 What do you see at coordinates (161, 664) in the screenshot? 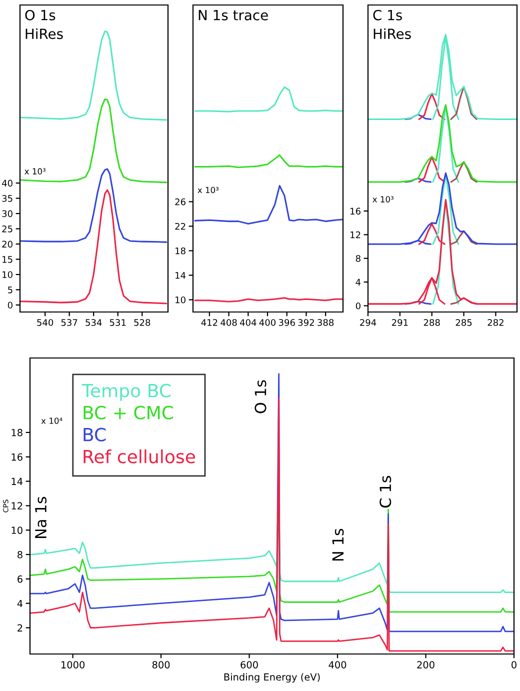
I see `x-tick-label: 800` at bounding box center [161, 664].